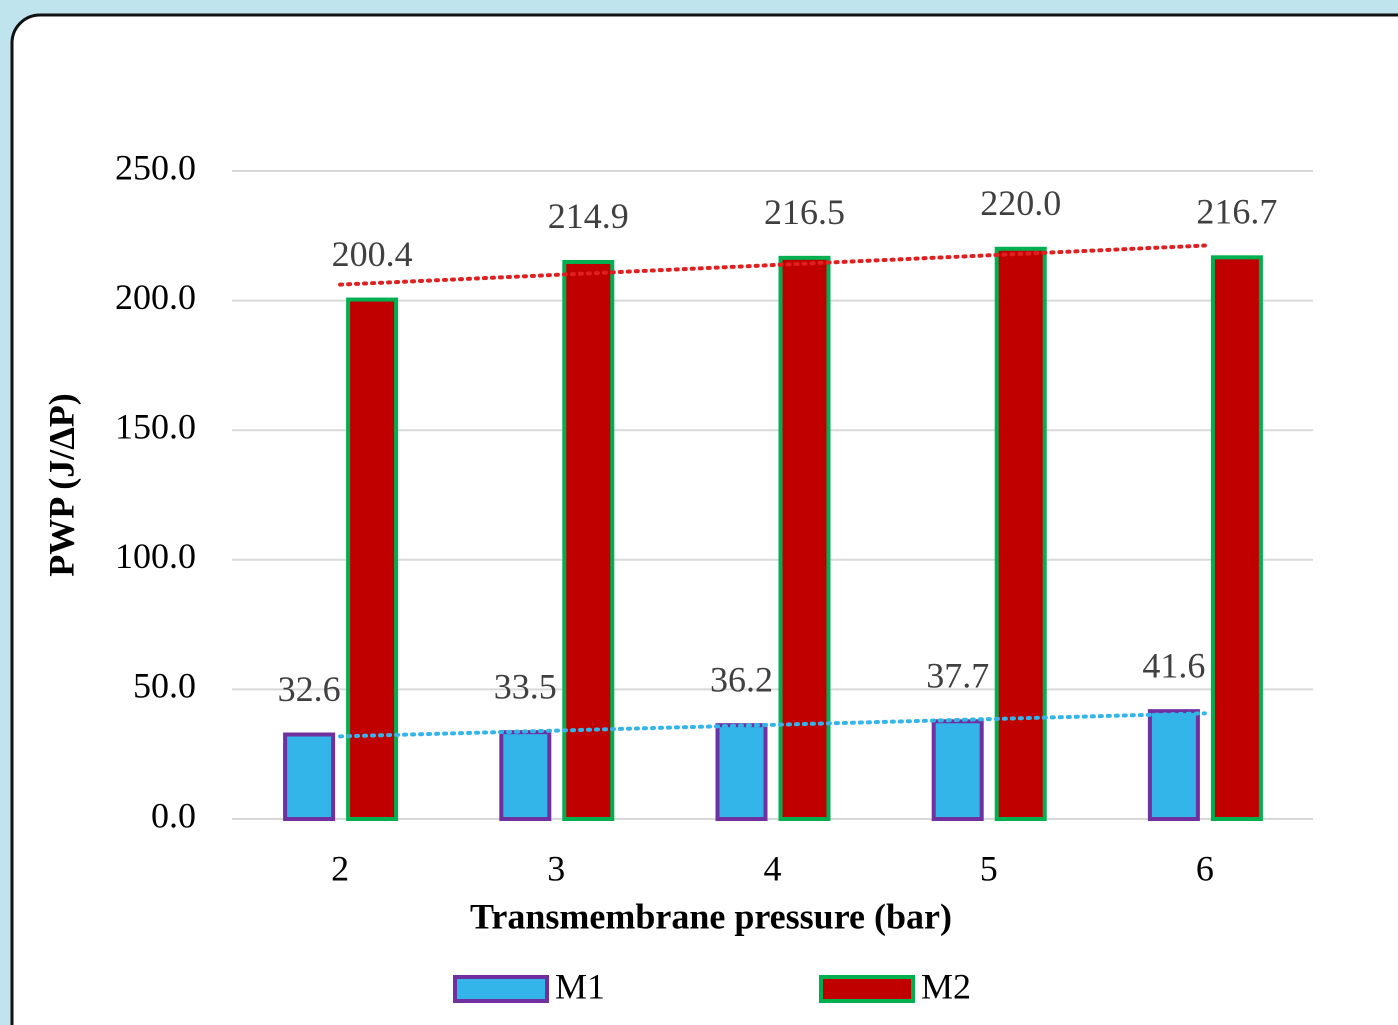  Describe the element at coordinates (309, 689) in the screenshot. I see `data-label: 32.6` at that location.